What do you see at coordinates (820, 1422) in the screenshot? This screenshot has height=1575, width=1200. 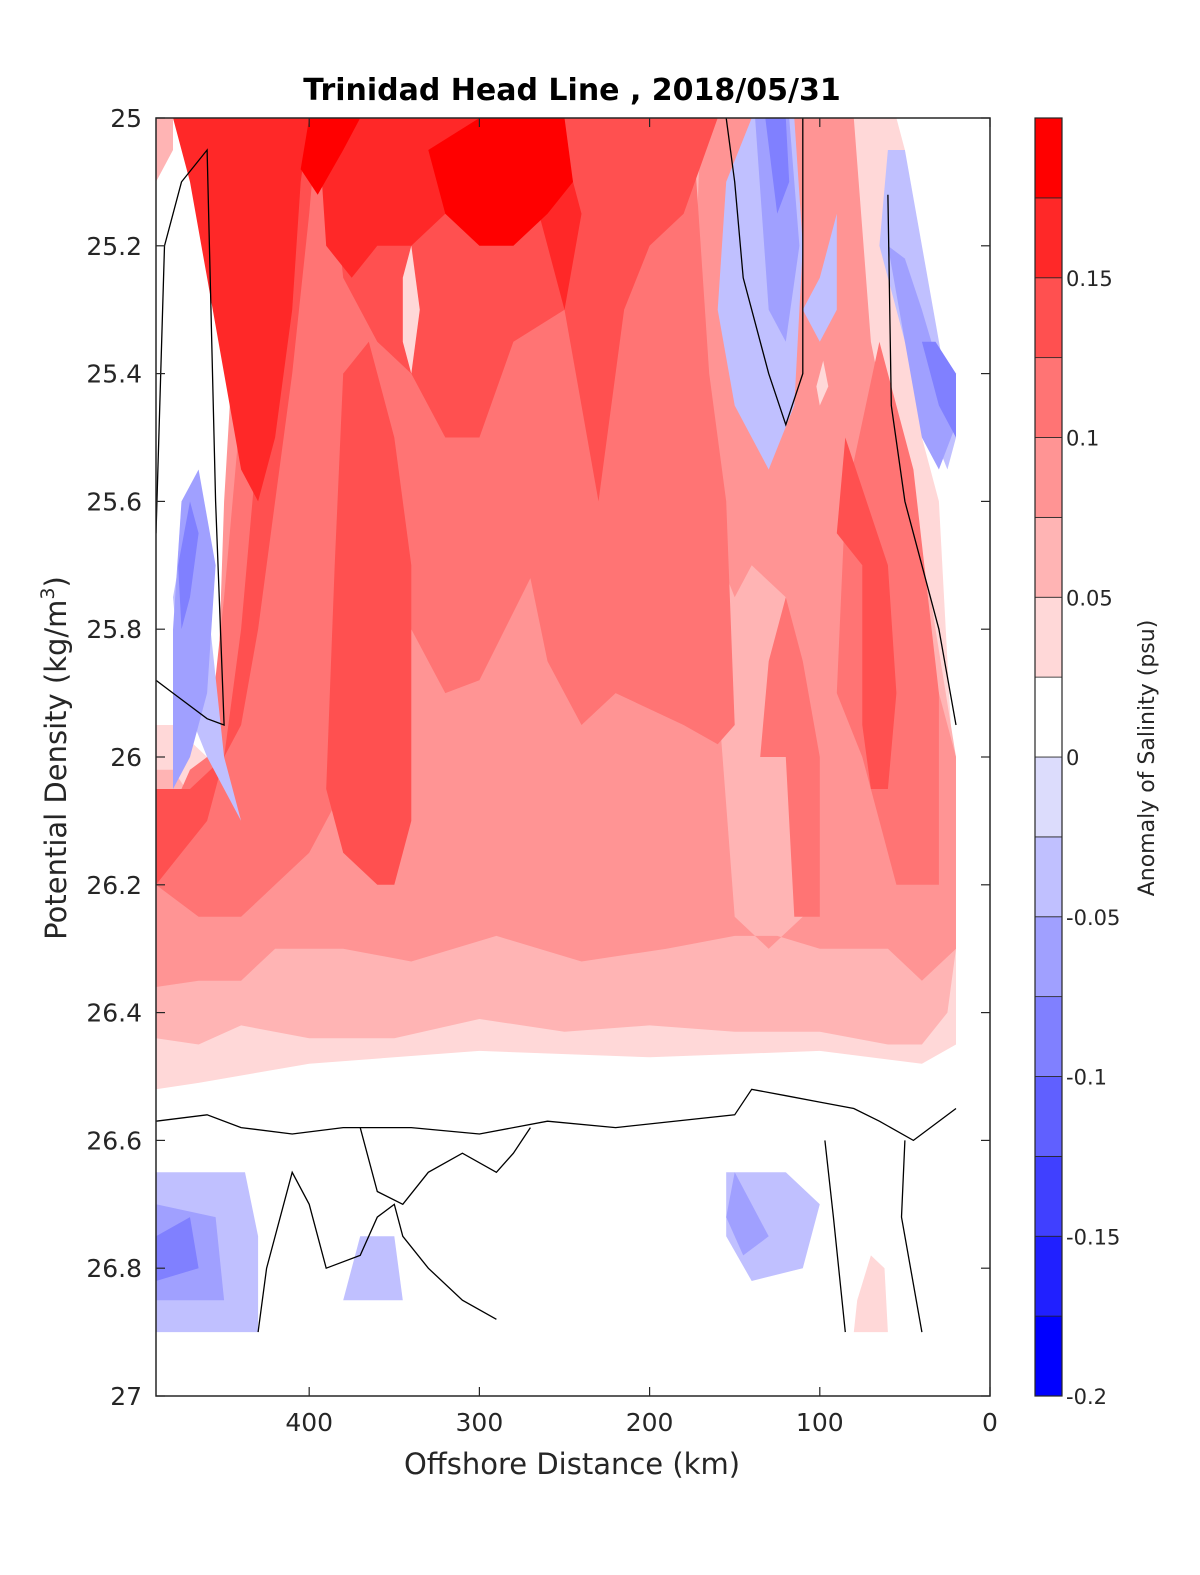 I see `x-tick-label-100: 100` at bounding box center [820, 1422].